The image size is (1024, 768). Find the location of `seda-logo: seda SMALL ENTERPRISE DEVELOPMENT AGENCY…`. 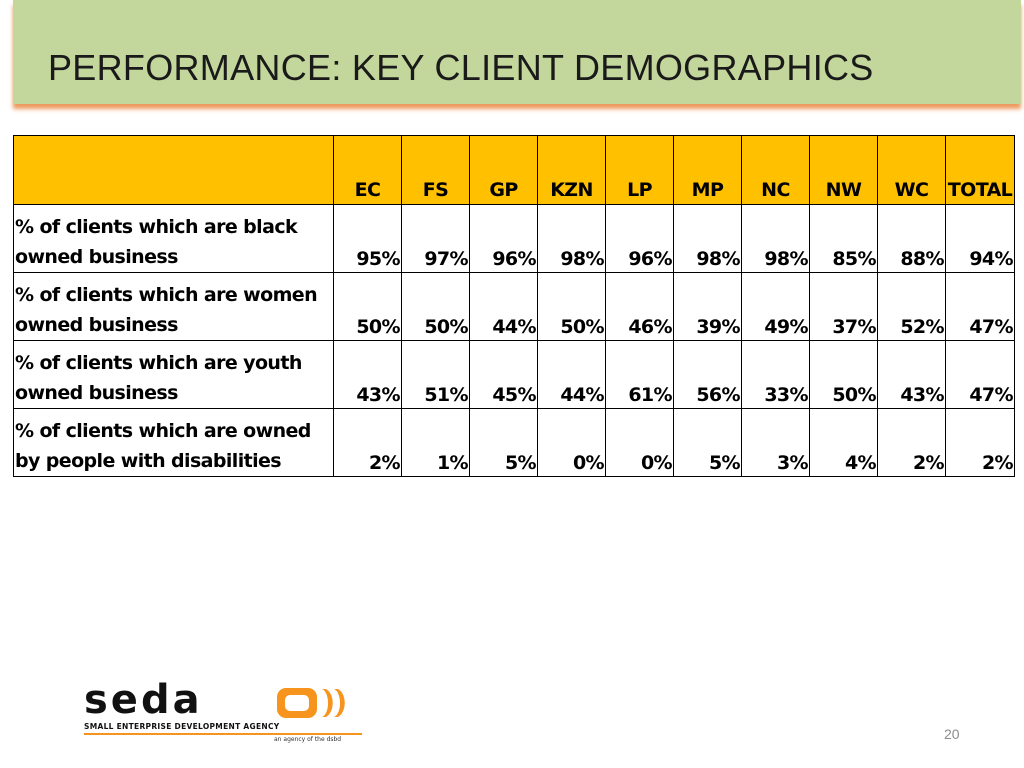

seda-logo: seda SMALL ENTERPRISE DEVELOPMENT AGENCY… is located at coordinates (224, 711).